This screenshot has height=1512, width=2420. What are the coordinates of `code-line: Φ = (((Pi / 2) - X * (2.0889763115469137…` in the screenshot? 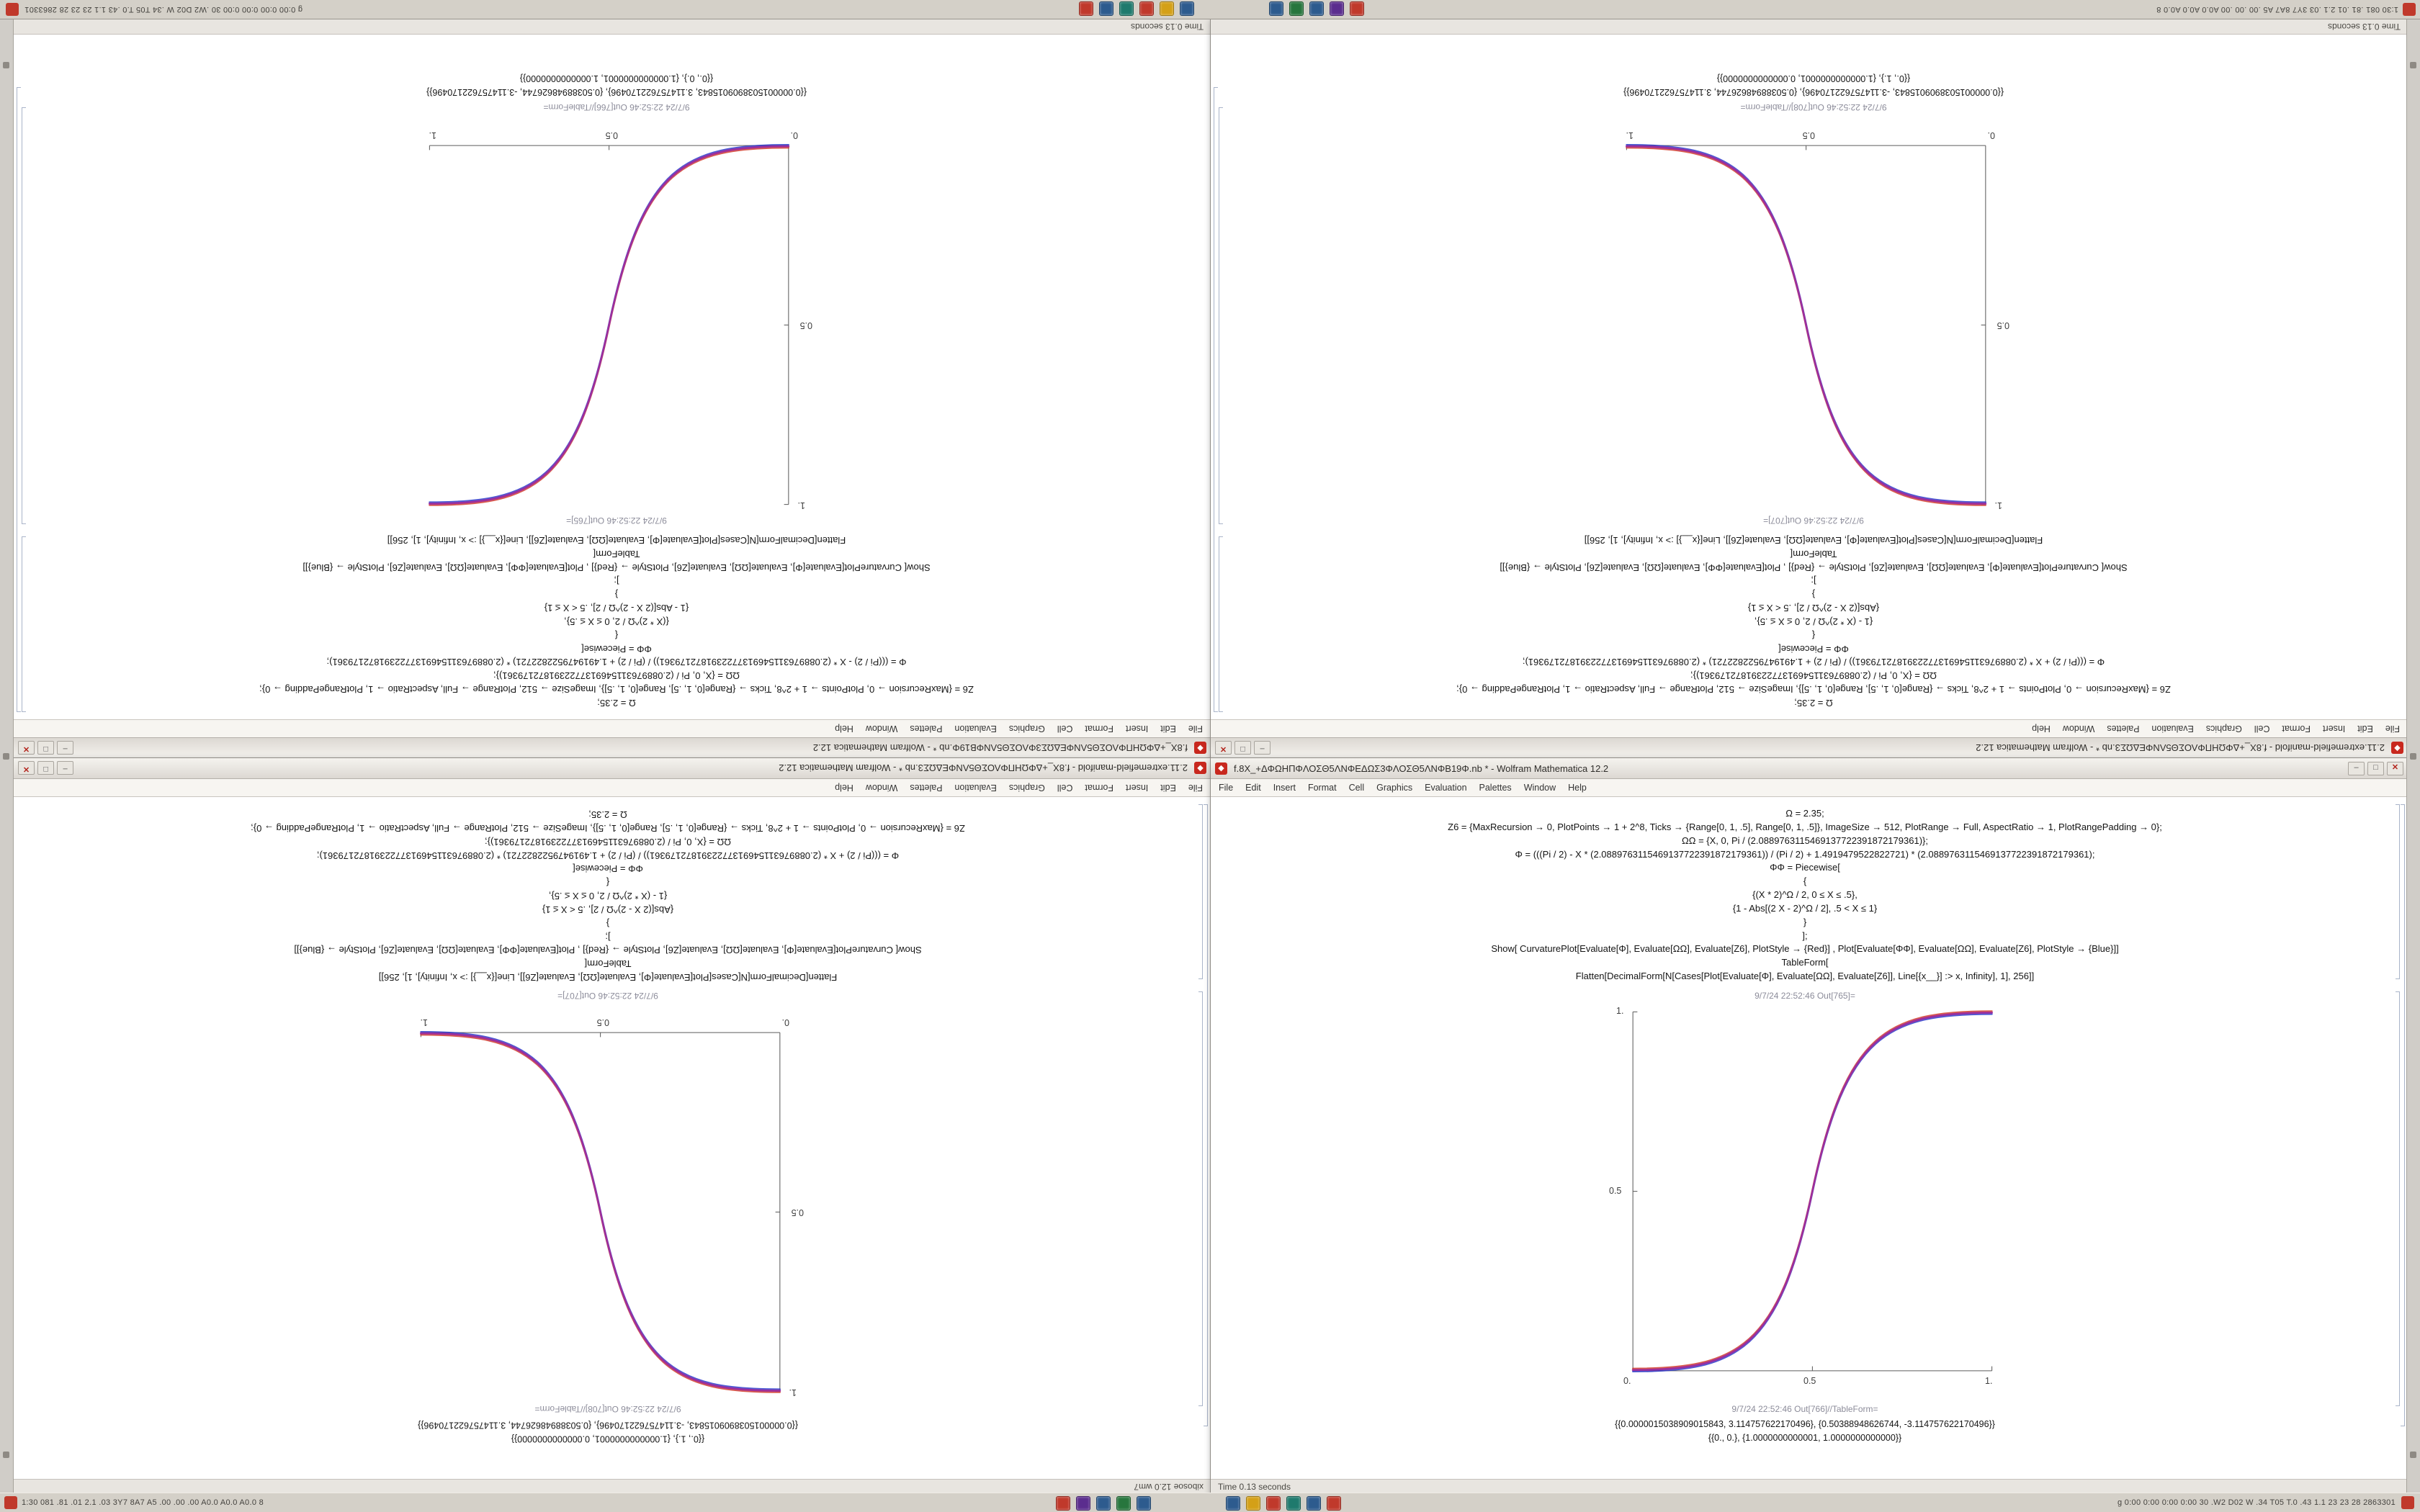 It's located at (616, 662).